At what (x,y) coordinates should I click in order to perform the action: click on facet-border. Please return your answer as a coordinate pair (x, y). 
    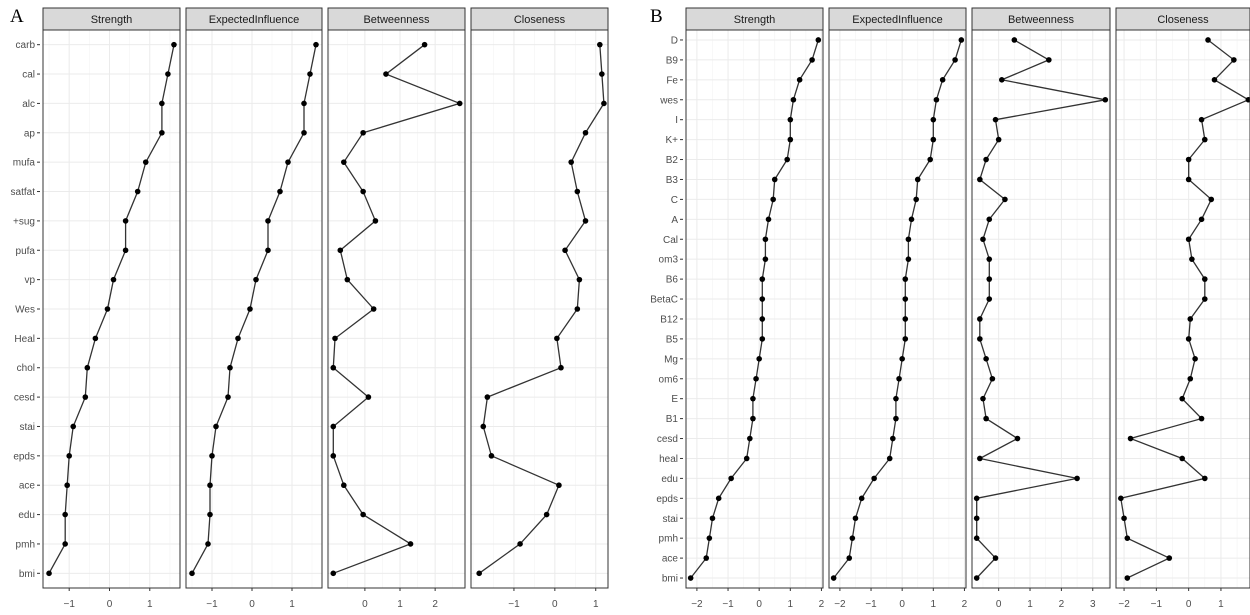
    Looking at the image, I should click on (254, 309).